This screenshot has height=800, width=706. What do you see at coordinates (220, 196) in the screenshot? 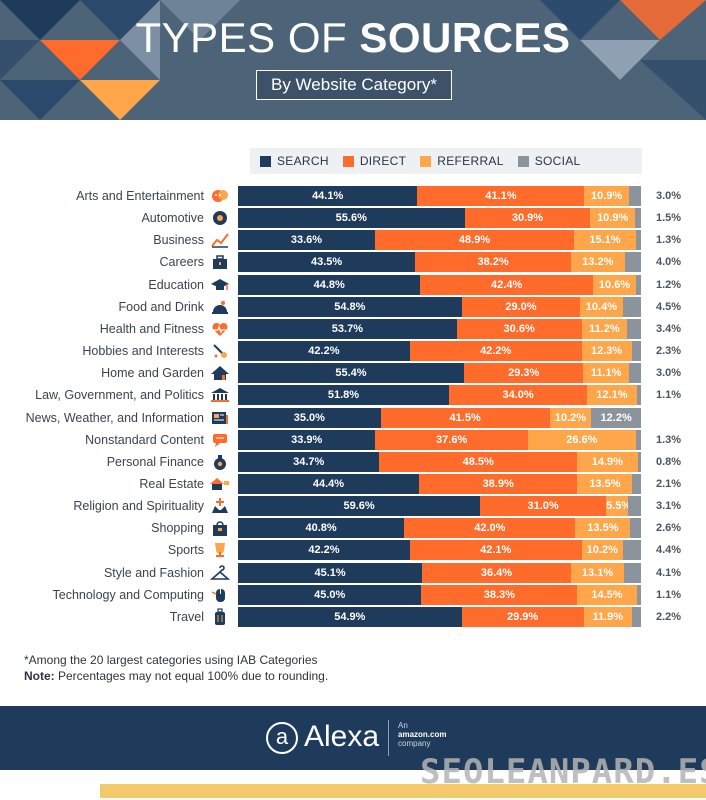
I see `theater-masks-icon` at bounding box center [220, 196].